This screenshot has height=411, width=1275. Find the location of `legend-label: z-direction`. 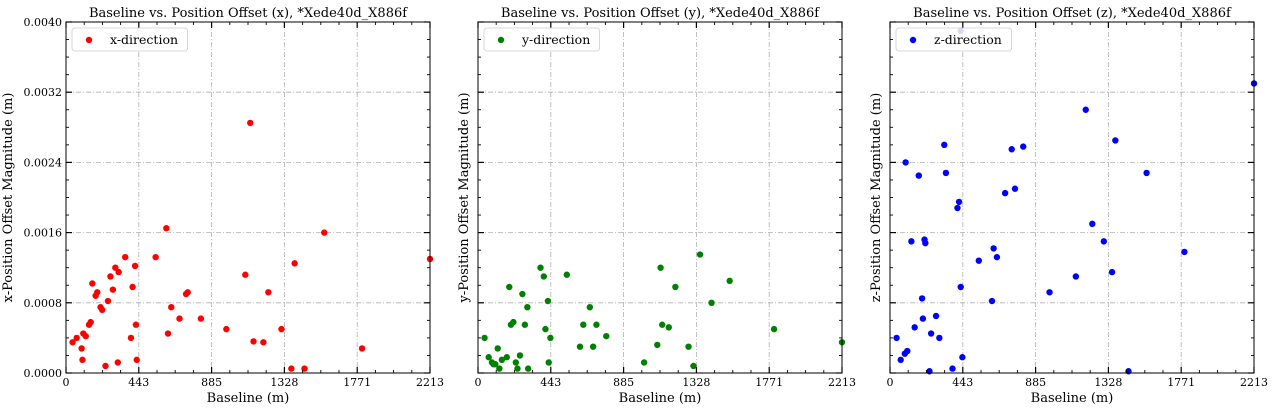

legend-label: z-direction is located at coordinates (968, 39).